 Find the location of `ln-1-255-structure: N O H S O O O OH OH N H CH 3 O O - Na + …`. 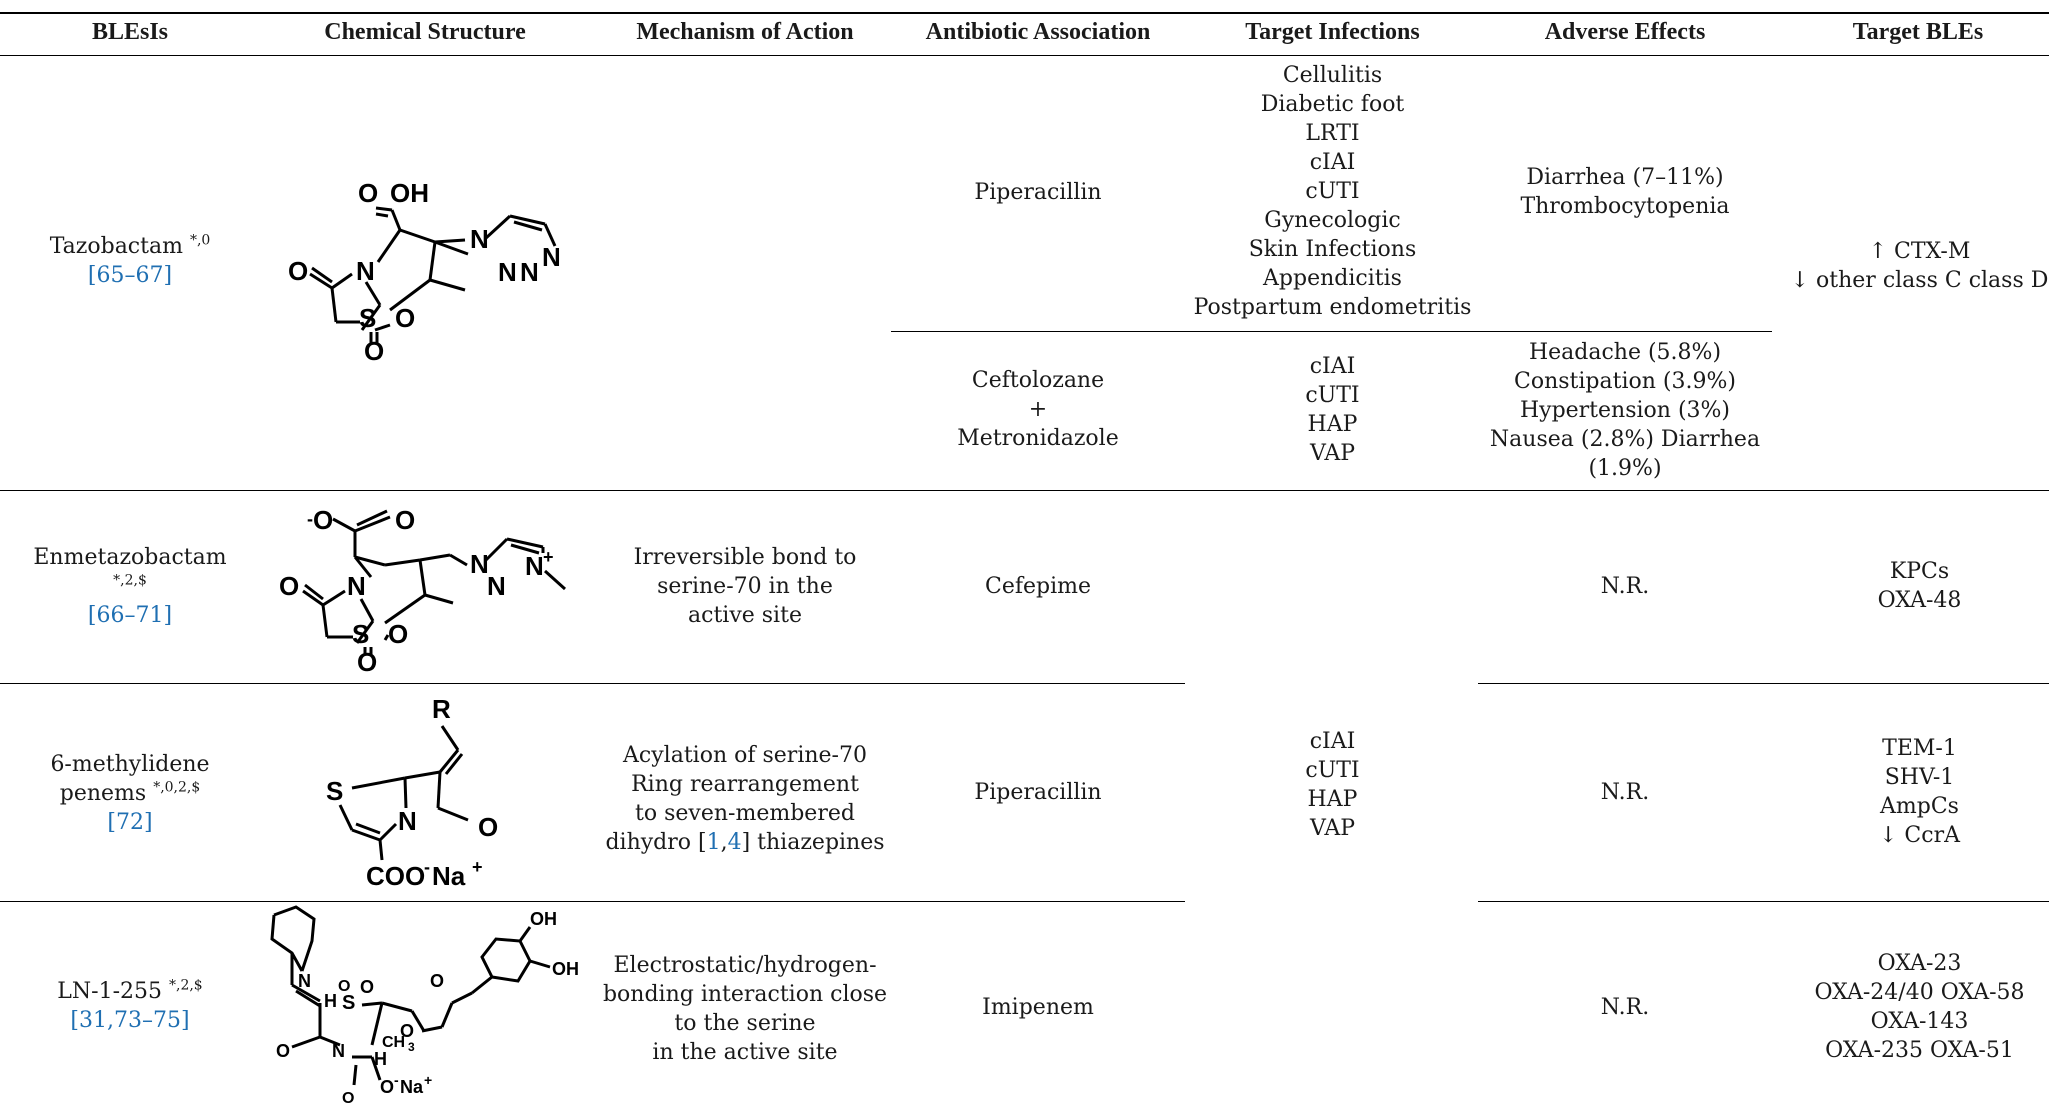

ln-1-255-structure: N O H S O O O OH OH N H CH 3 O O - Na + … is located at coordinates (424, 1006).